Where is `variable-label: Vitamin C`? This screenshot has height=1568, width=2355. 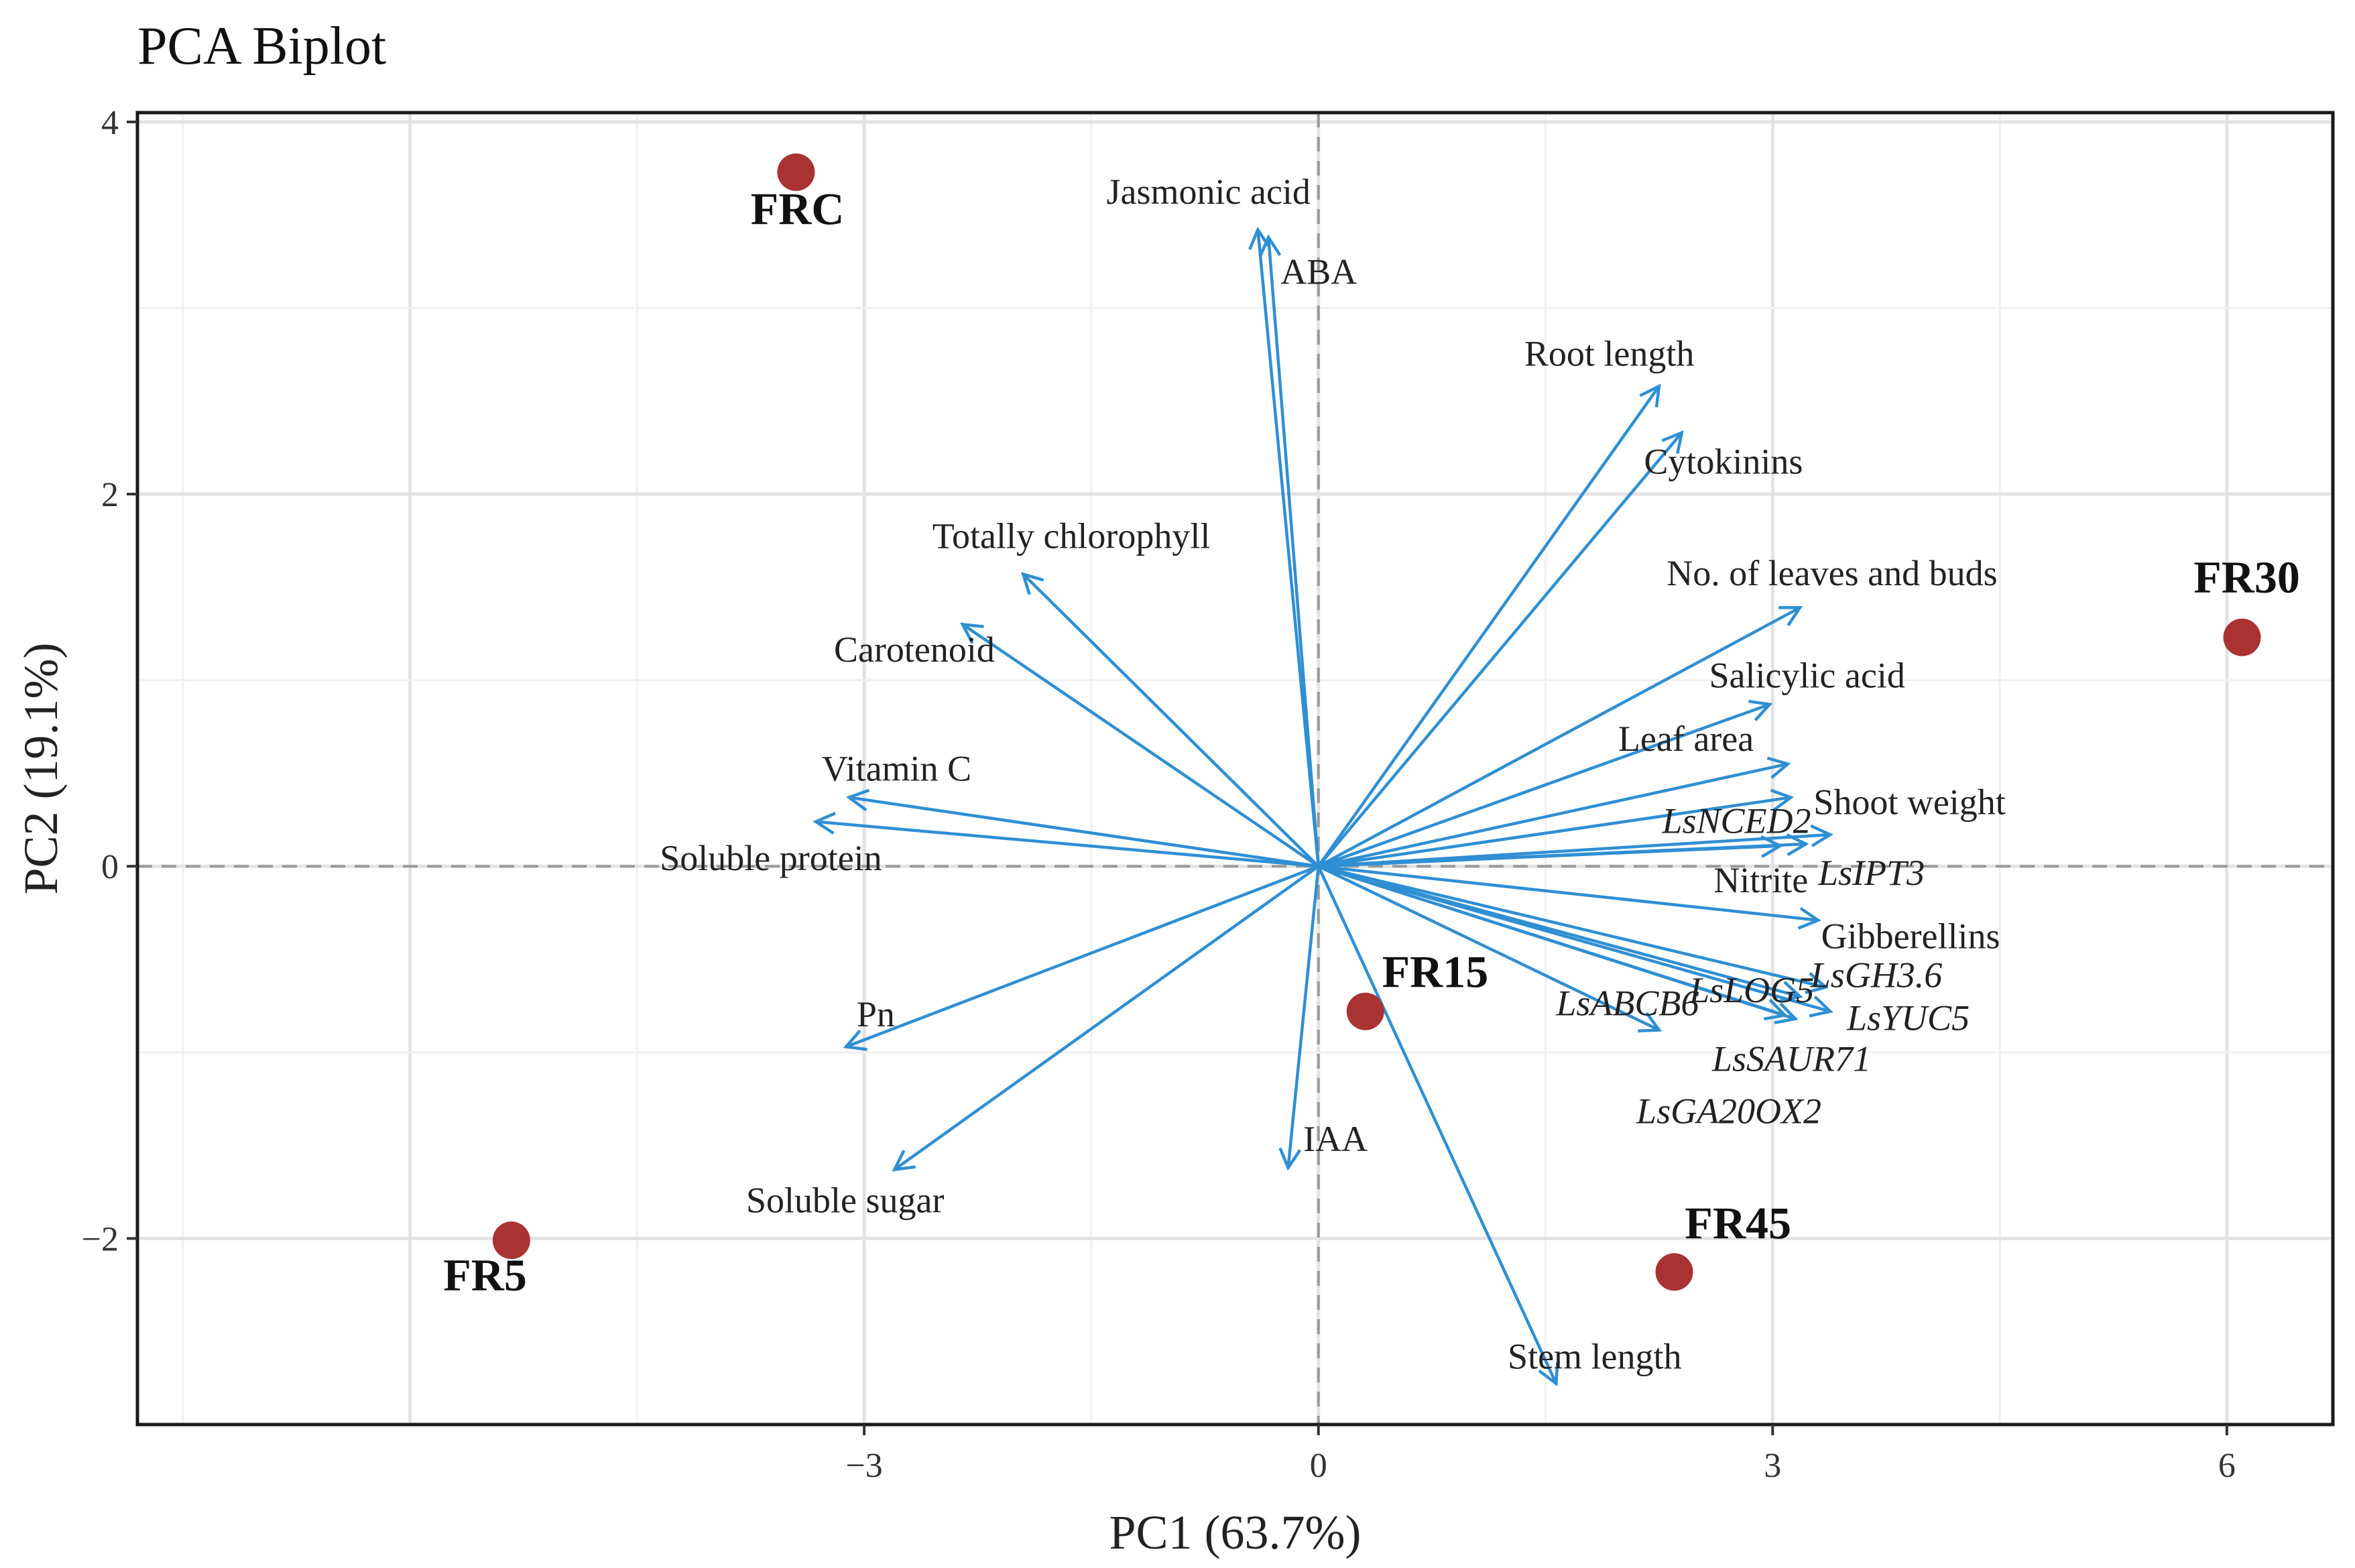
variable-label: Vitamin C is located at coordinates (896, 769).